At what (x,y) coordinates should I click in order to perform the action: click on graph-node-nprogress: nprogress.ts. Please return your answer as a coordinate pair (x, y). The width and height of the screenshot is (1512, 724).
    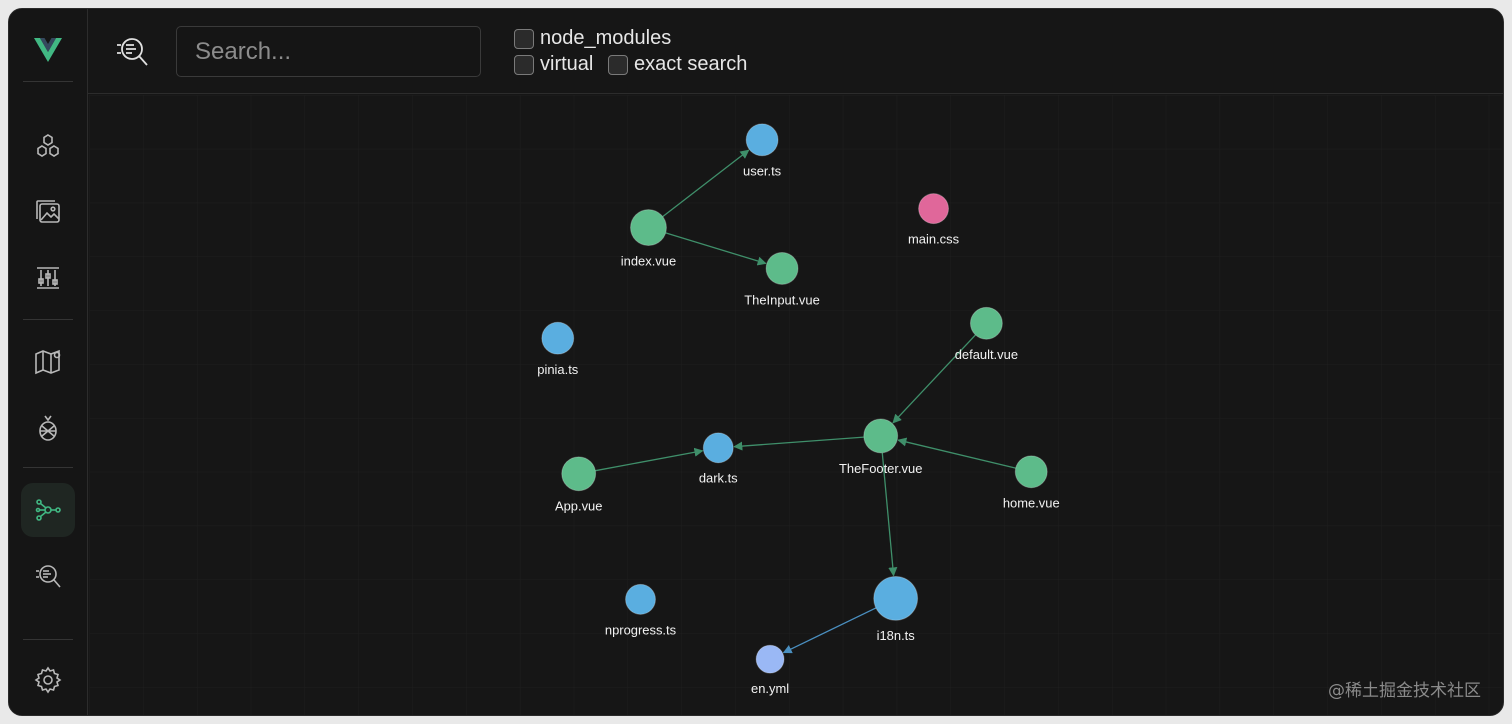
    Looking at the image, I should click on (640, 610).